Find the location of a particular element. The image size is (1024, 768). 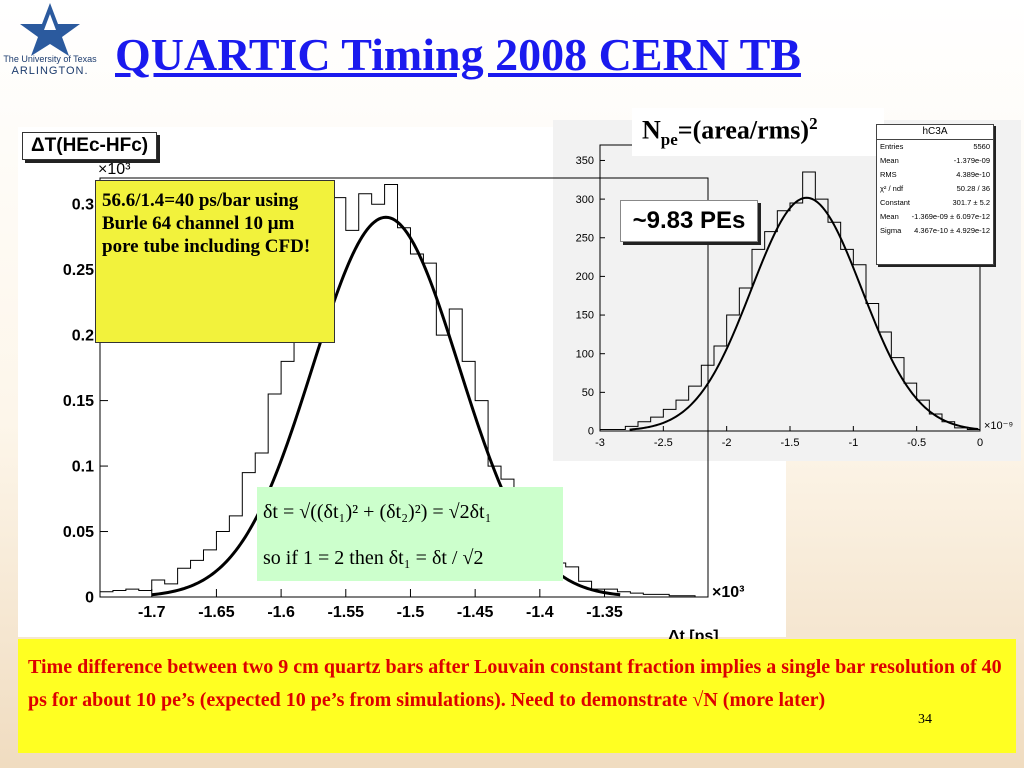

stats-row: Sigma 4.367e-10 ± 4.929e-12 is located at coordinates (935, 231).